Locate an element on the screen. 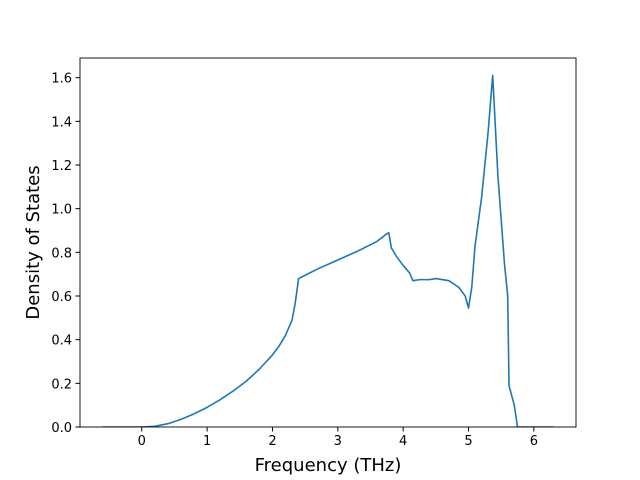  y-tick-label: 0.4 is located at coordinates (61, 341).